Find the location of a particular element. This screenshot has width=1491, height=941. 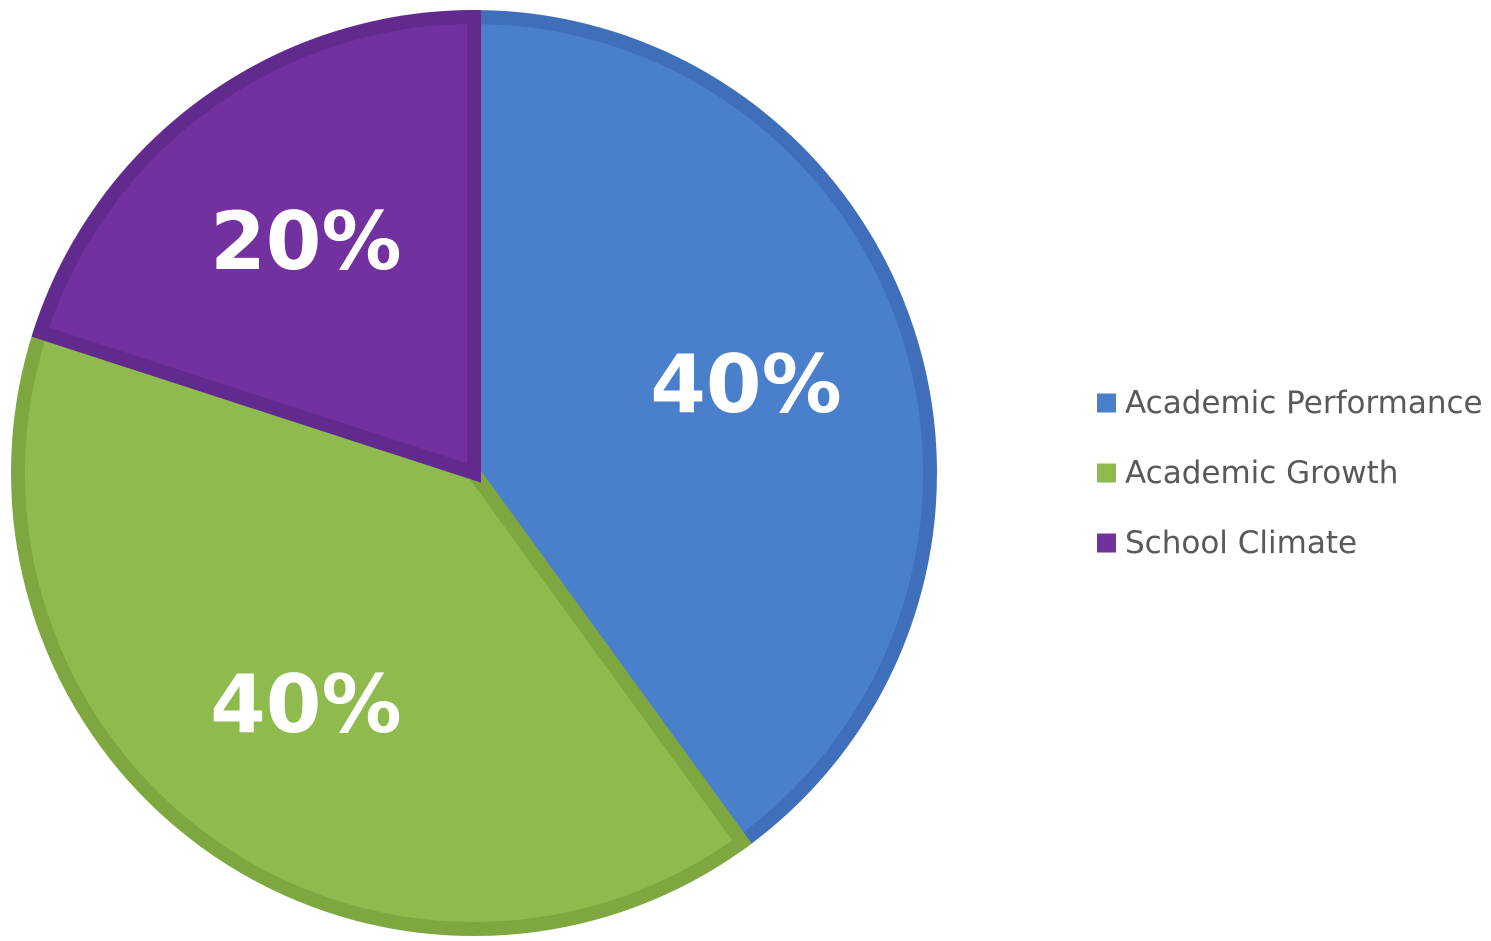

legend-item-school-climate: School Climate is located at coordinates (1227, 543).